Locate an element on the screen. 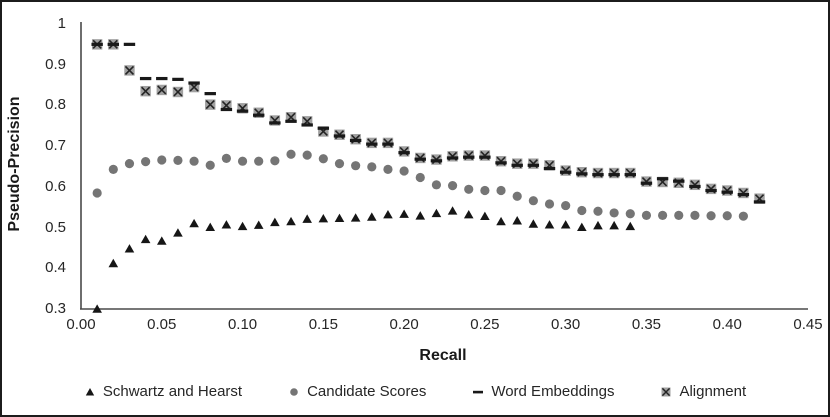  legend-item-word-embeddings: Word Embeddings is located at coordinates (543, 391).